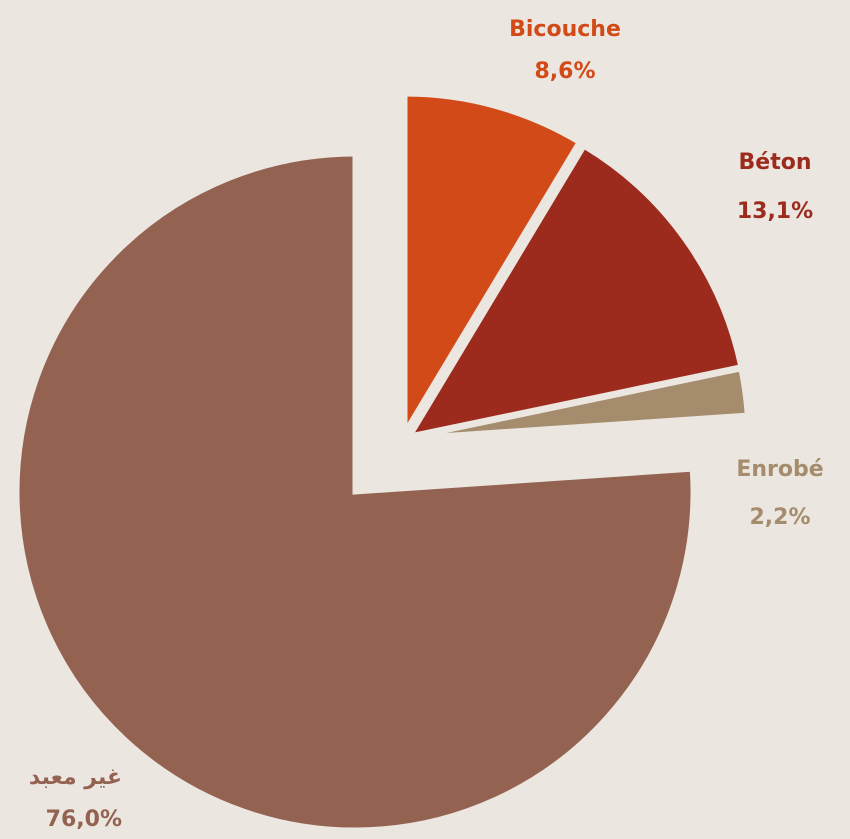 The image size is (850, 839). What do you see at coordinates (565, 29) in the screenshot?
I see `slice-label: Bicouche` at bounding box center [565, 29].